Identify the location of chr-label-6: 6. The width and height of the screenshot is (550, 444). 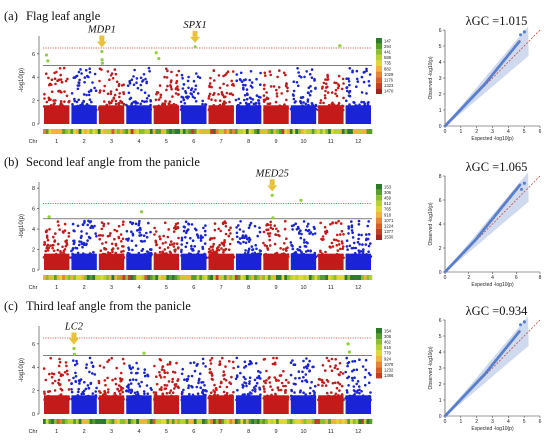
(193, 288).